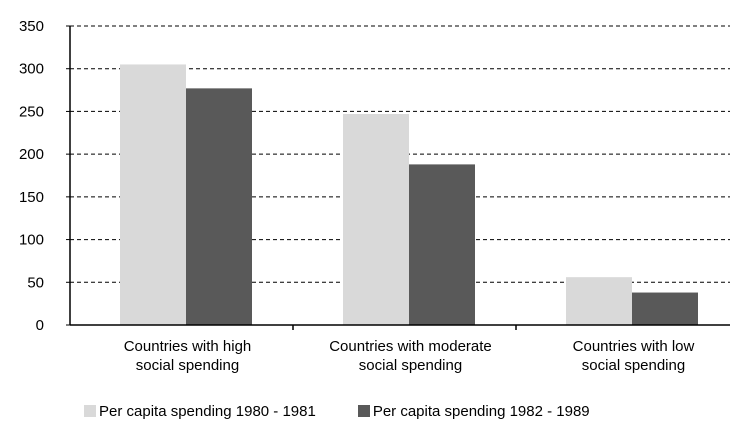 The height and width of the screenshot is (422, 730). I want to click on y-tick-label: 350, so click(31, 26).